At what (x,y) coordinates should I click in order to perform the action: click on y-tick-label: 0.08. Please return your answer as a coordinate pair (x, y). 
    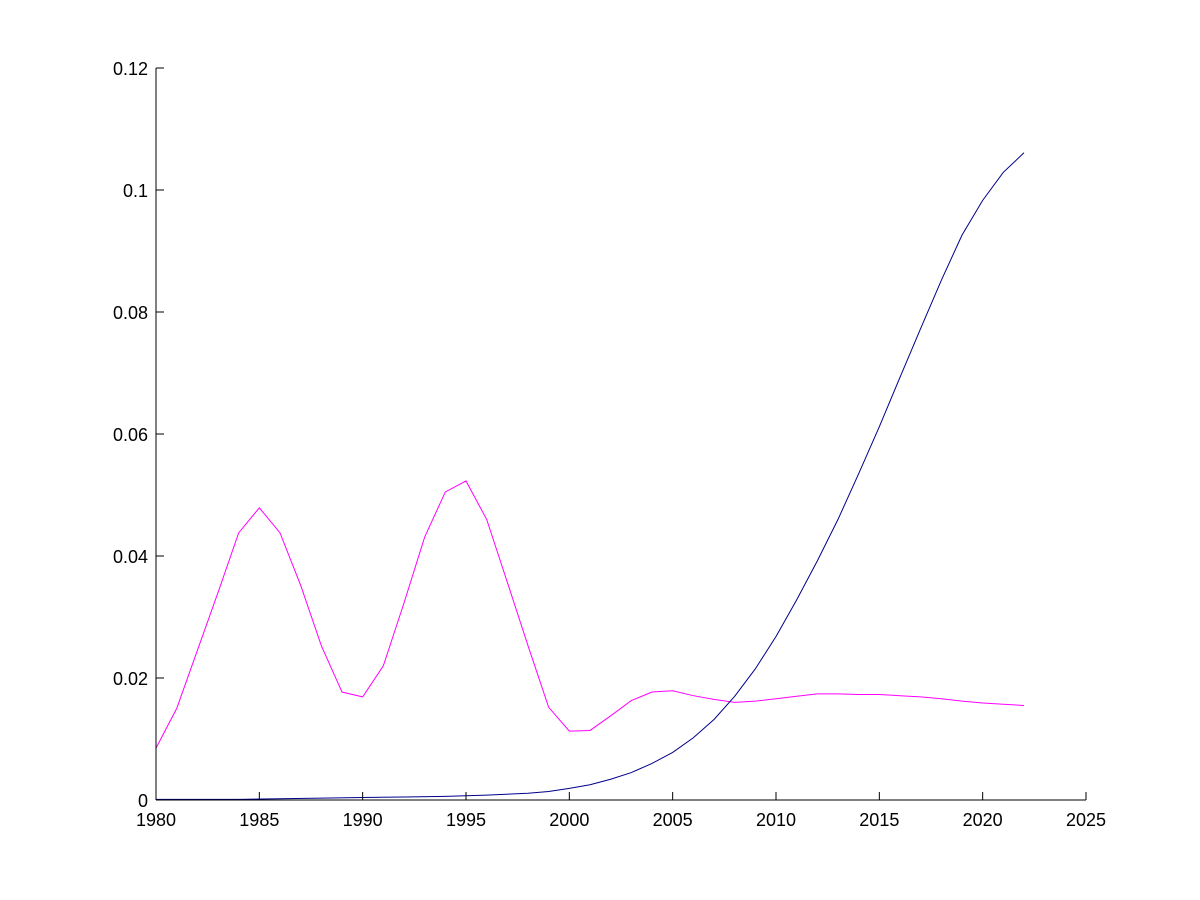
    Looking at the image, I should click on (130, 313).